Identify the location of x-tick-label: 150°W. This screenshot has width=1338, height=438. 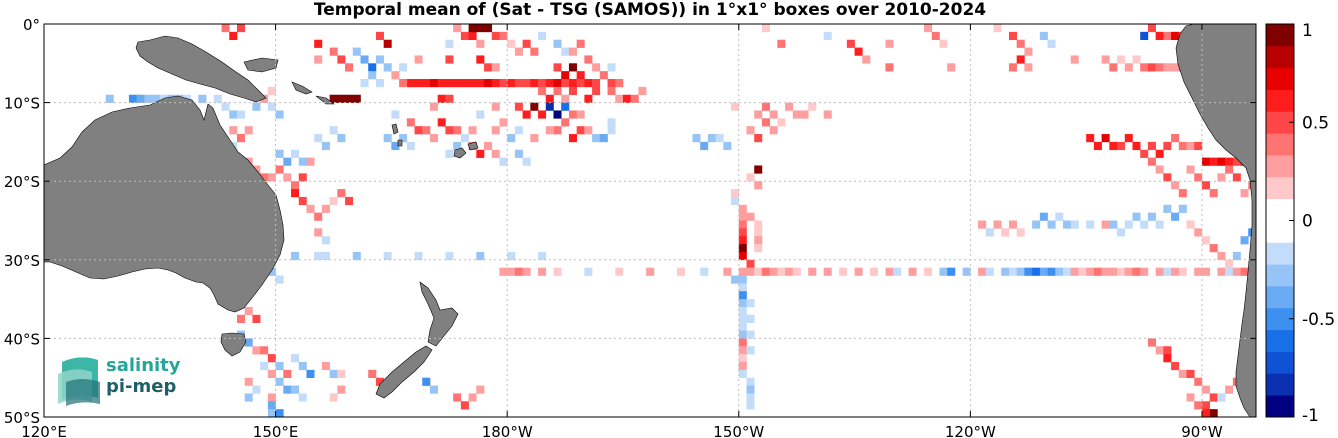
(738, 430).